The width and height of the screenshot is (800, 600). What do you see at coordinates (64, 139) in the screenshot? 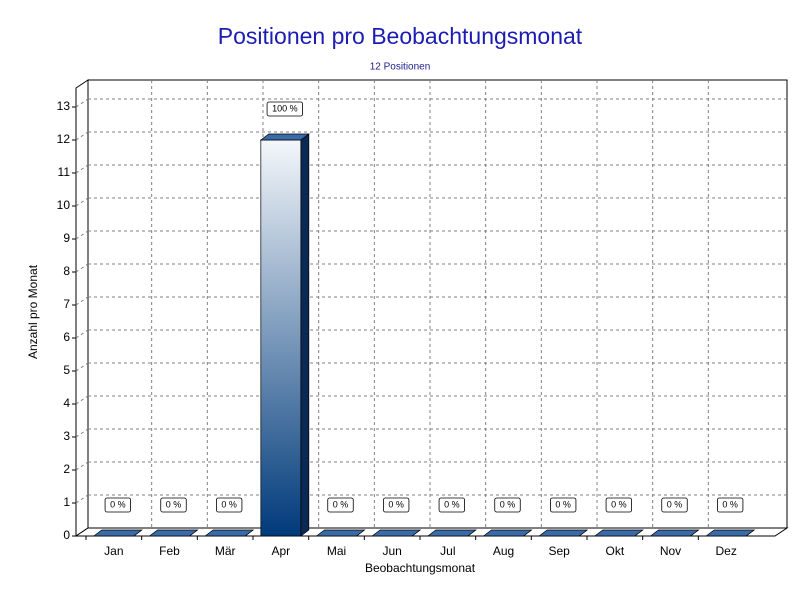
I see `y-tick-label: 12` at bounding box center [64, 139].